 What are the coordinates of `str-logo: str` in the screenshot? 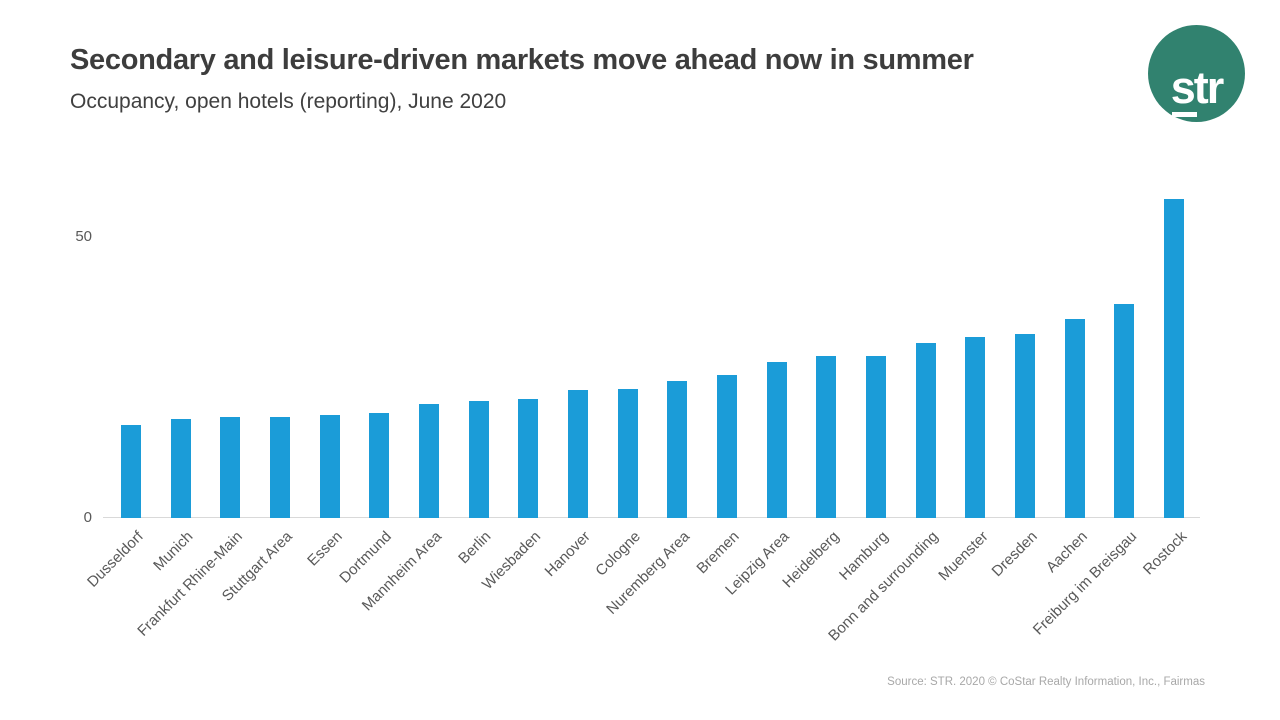 It's located at (1196, 73).